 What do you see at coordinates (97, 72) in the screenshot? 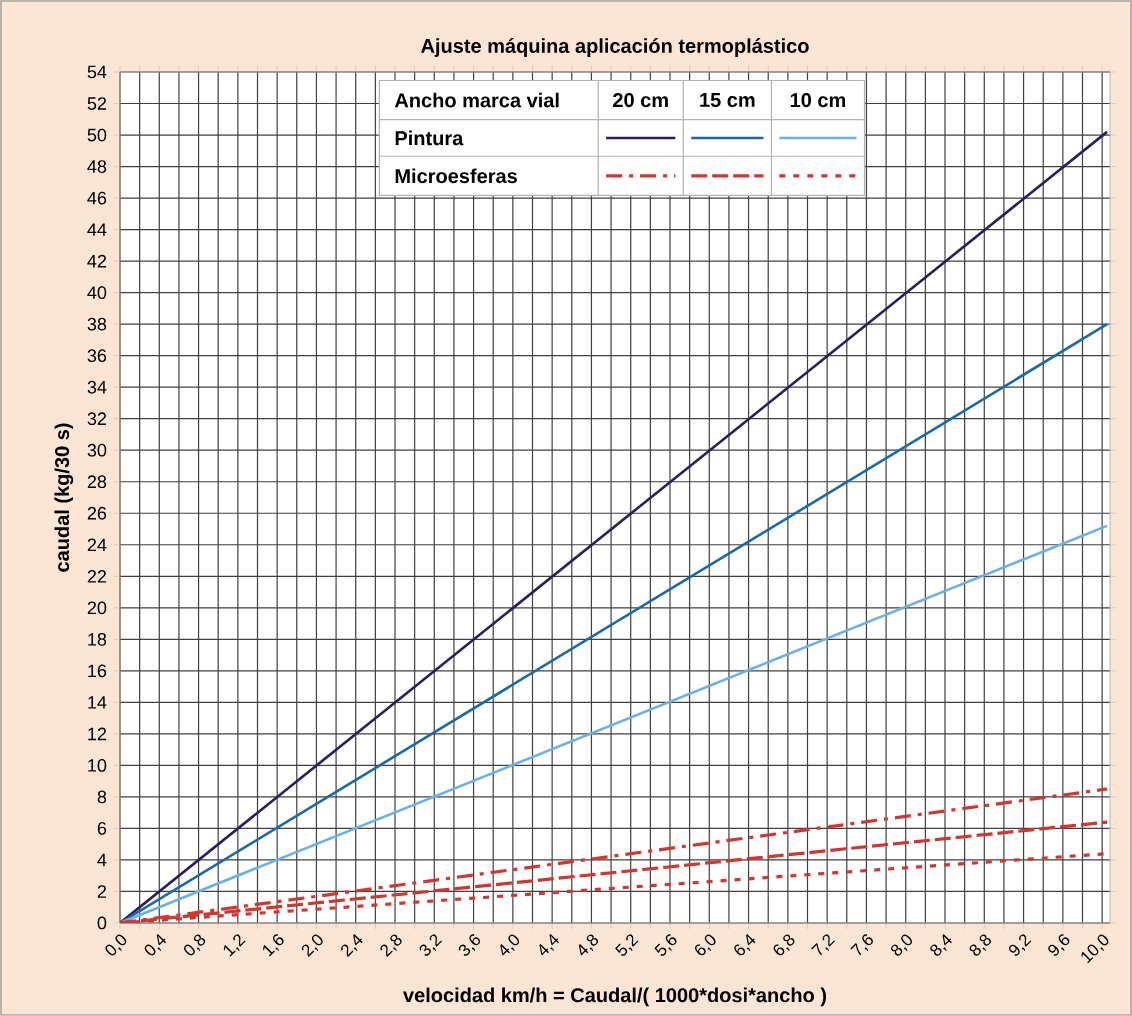
I see `y-tick-label: 54` at bounding box center [97, 72].